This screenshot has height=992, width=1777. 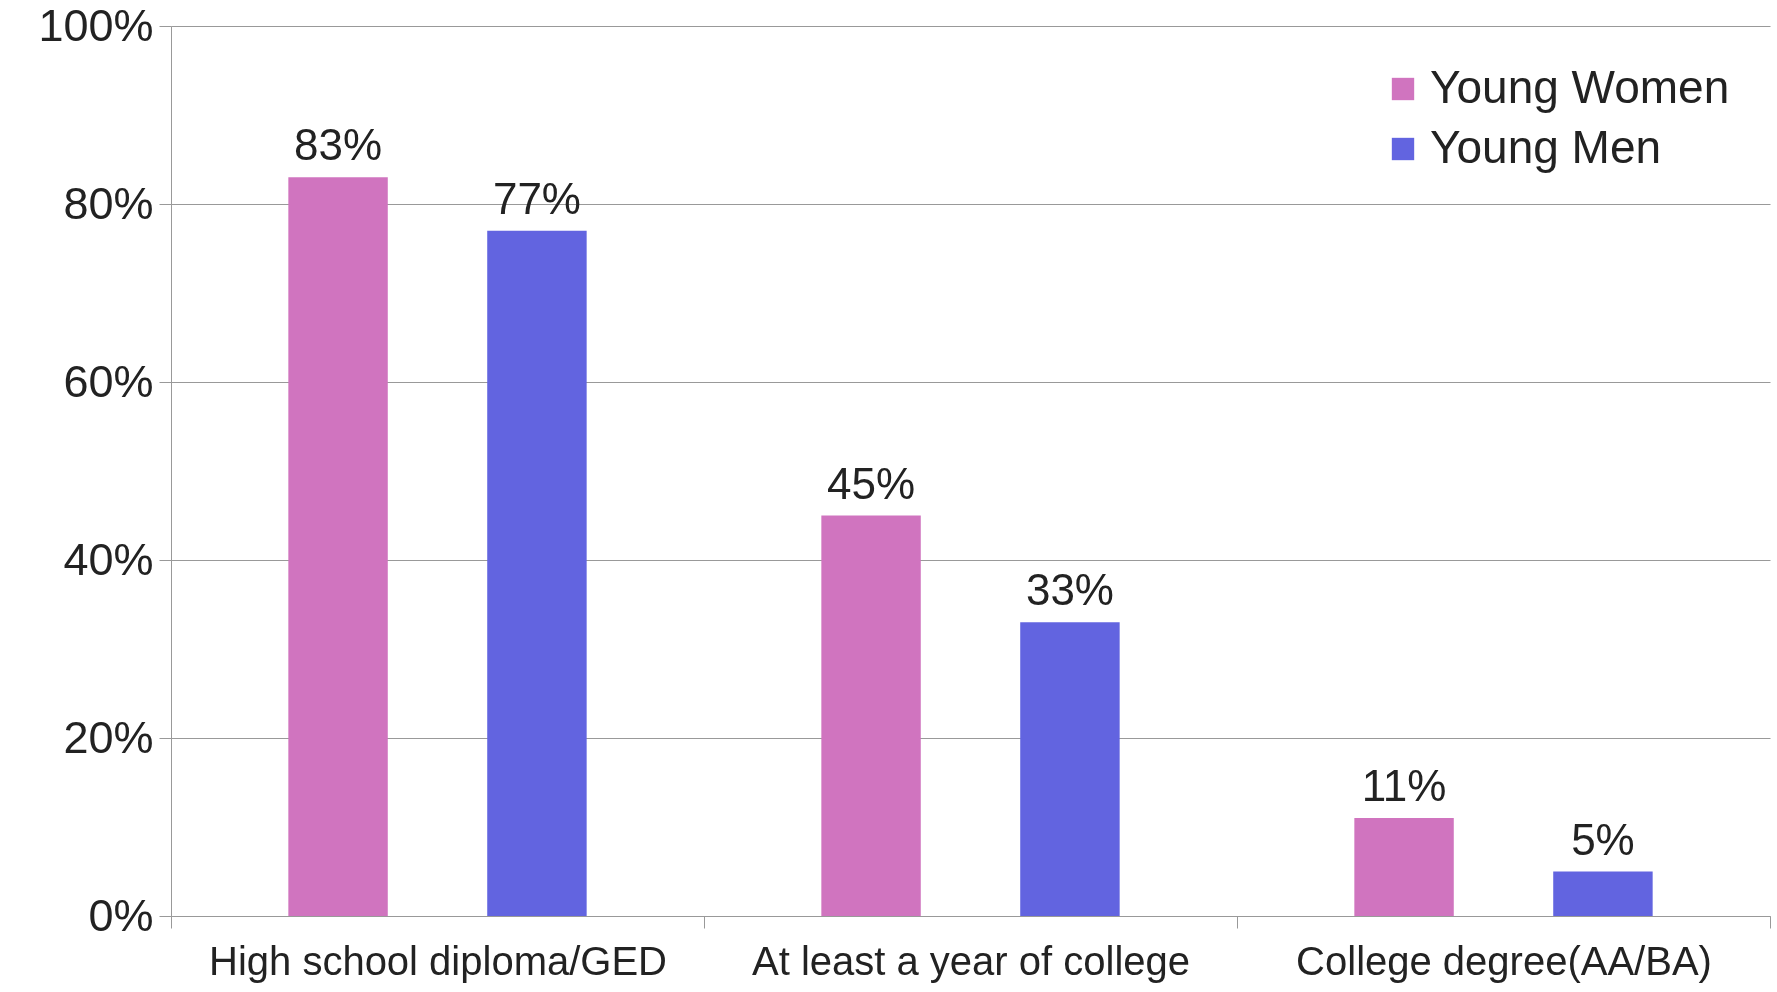 I want to click on data-label: 45%, so click(x=871, y=483).